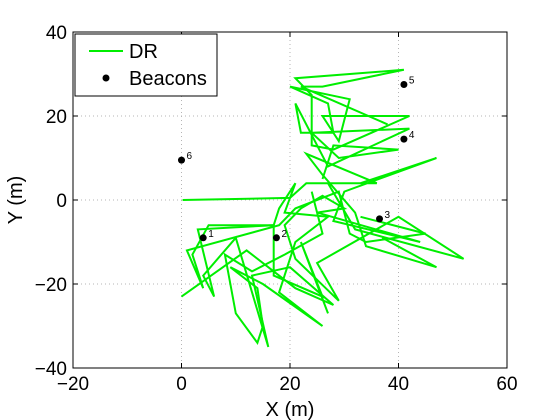 The width and height of the screenshot is (560, 420). What do you see at coordinates (412, 81) in the screenshot?
I see `beacon-label: 5` at bounding box center [412, 81].